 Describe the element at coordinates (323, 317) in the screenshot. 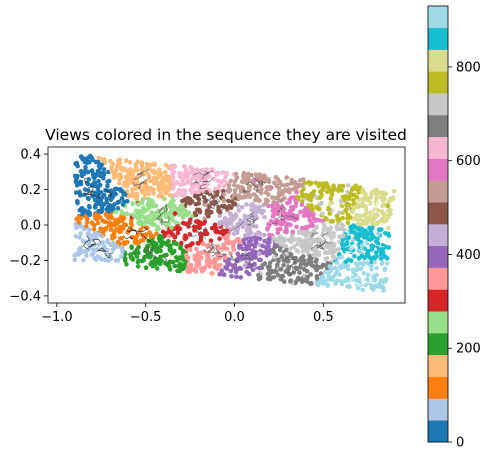

I see `x-tick-label: 0.5` at that location.